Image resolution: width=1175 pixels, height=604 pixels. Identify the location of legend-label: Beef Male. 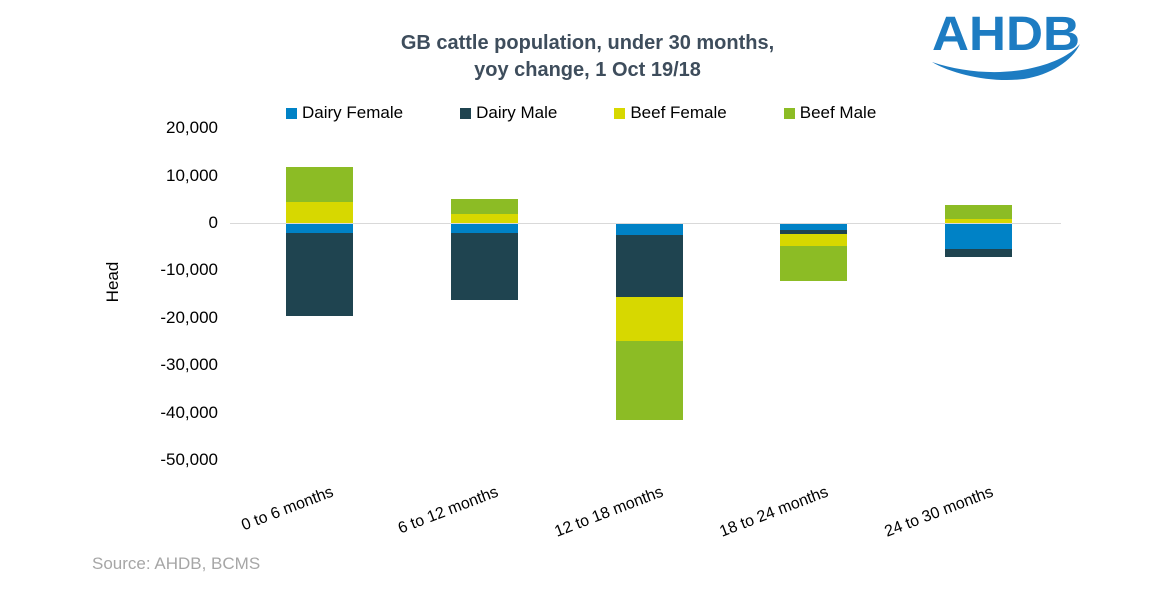
(838, 112).